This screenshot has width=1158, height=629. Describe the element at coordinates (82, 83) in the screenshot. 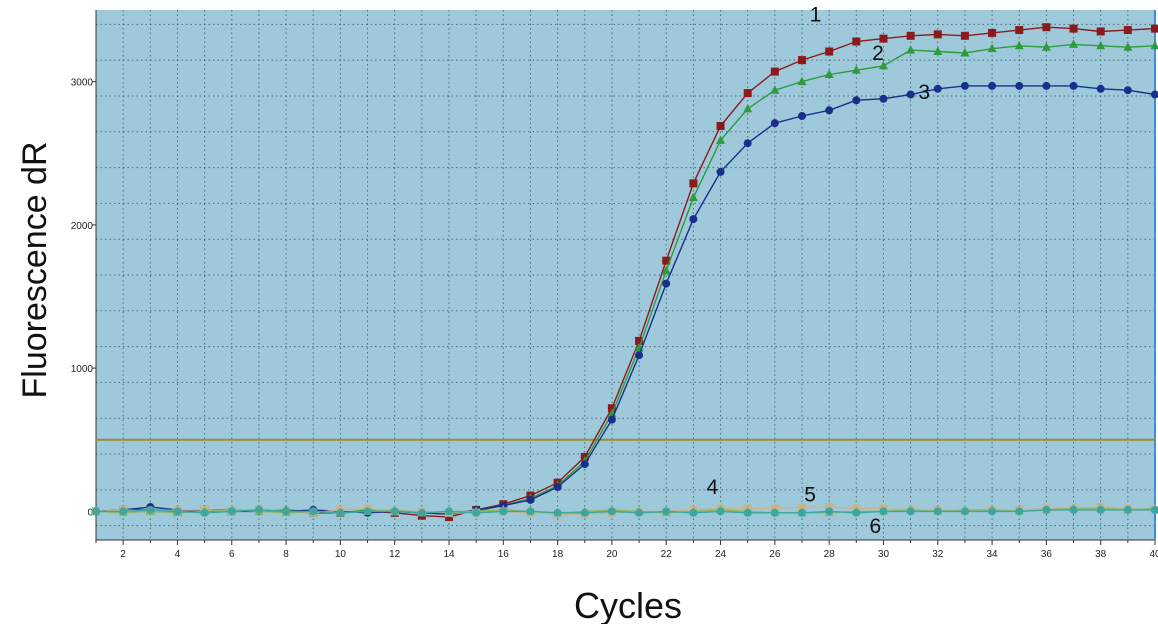

I see `y-tick-label: 3000` at that location.